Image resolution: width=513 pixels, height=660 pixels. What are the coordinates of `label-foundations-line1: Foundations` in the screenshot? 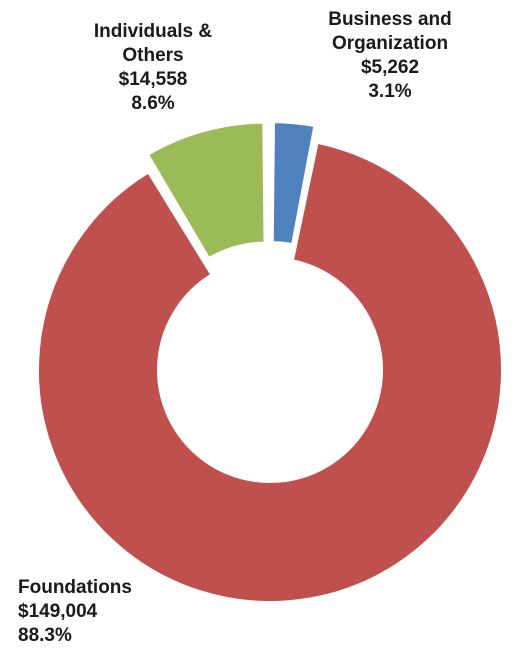 It's located at (75, 587).